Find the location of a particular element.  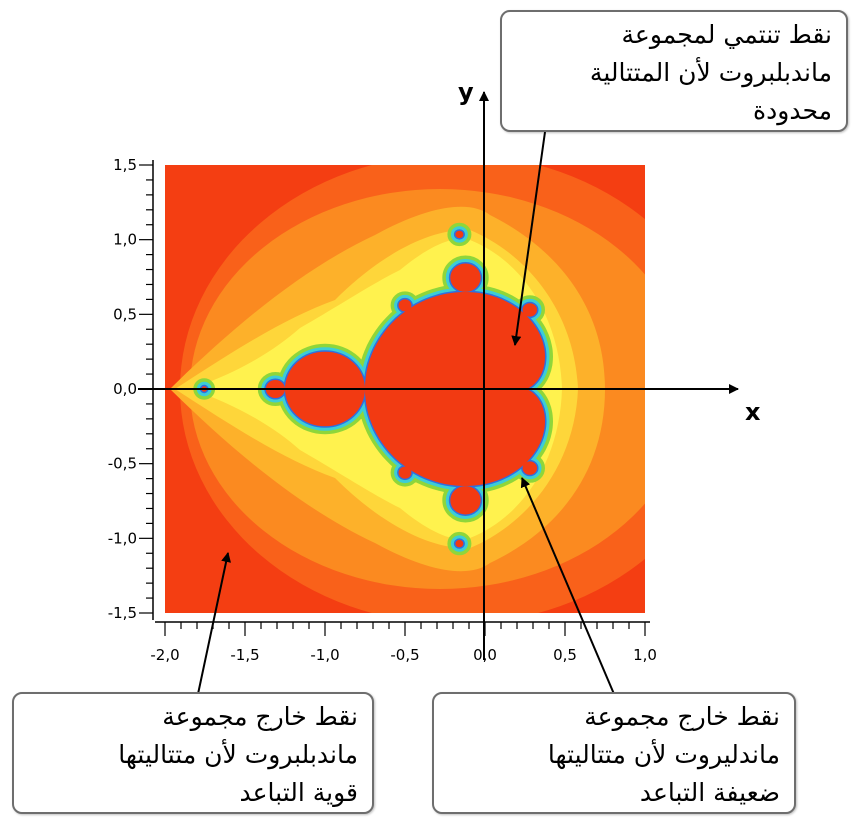

y-tick-label: -1,5 is located at coordinates (122, 613).